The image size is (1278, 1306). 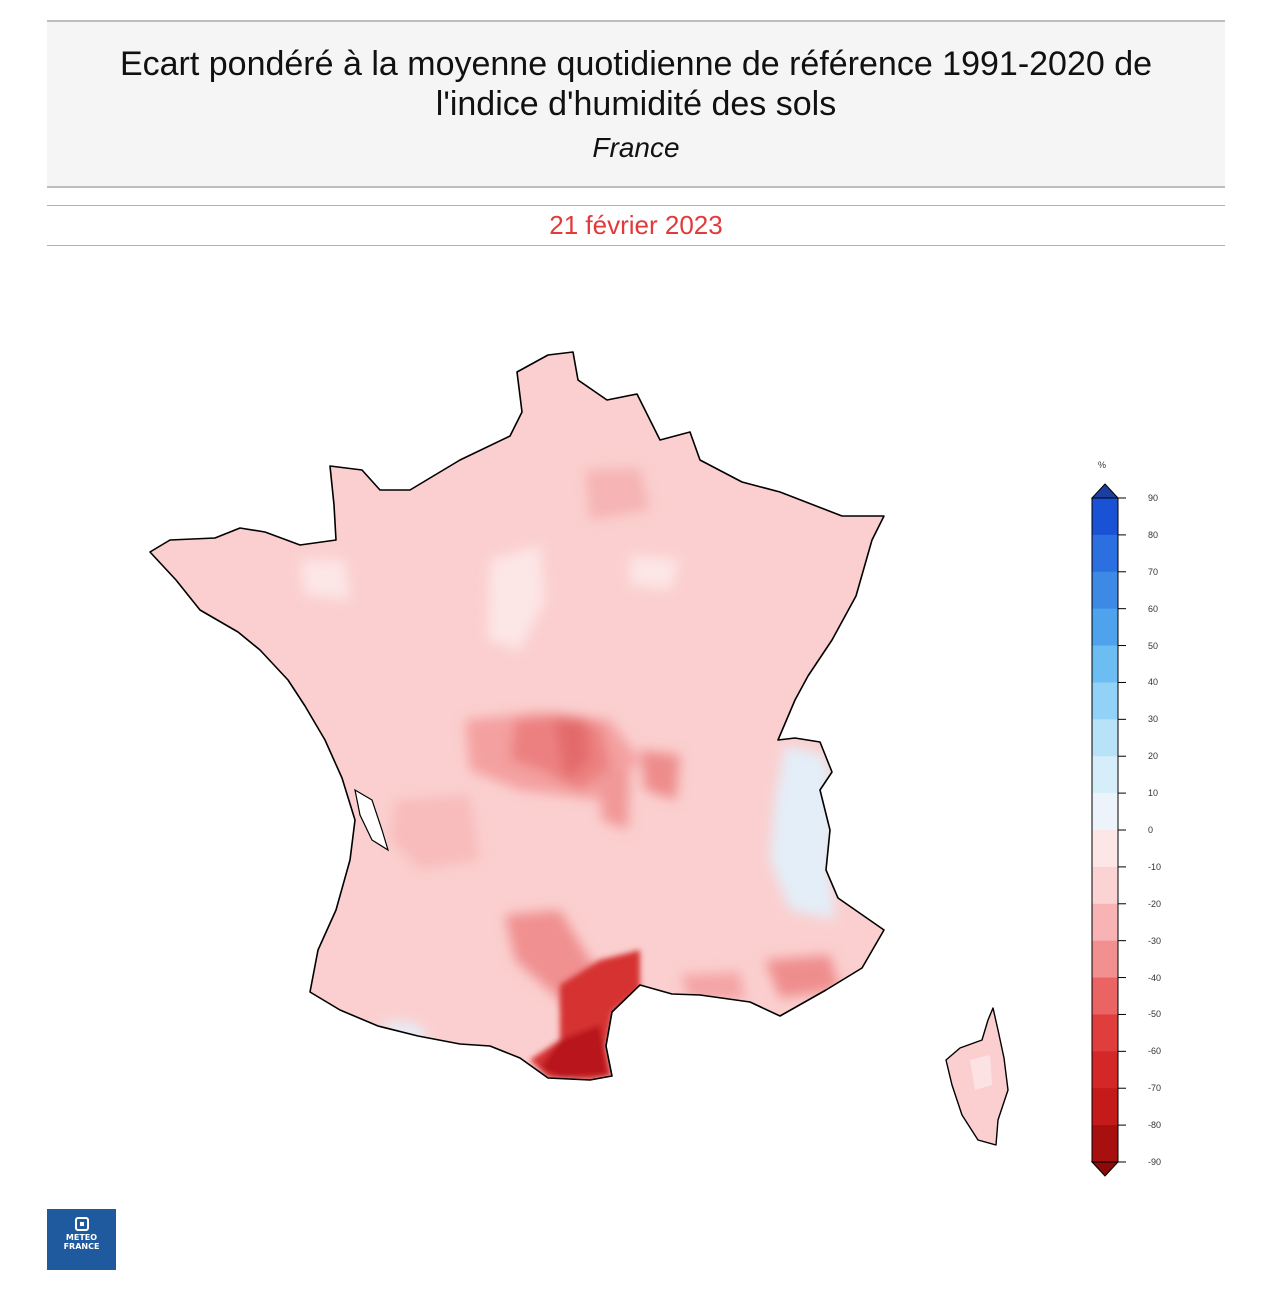 I want to click on region-subtitle: France, so click(x=636, y=147).